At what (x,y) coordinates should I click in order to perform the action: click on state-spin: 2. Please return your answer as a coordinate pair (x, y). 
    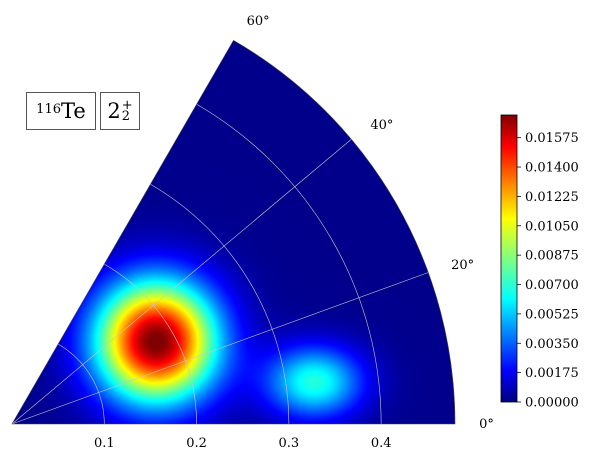
    Looking at the image, I should click on (114, 111).